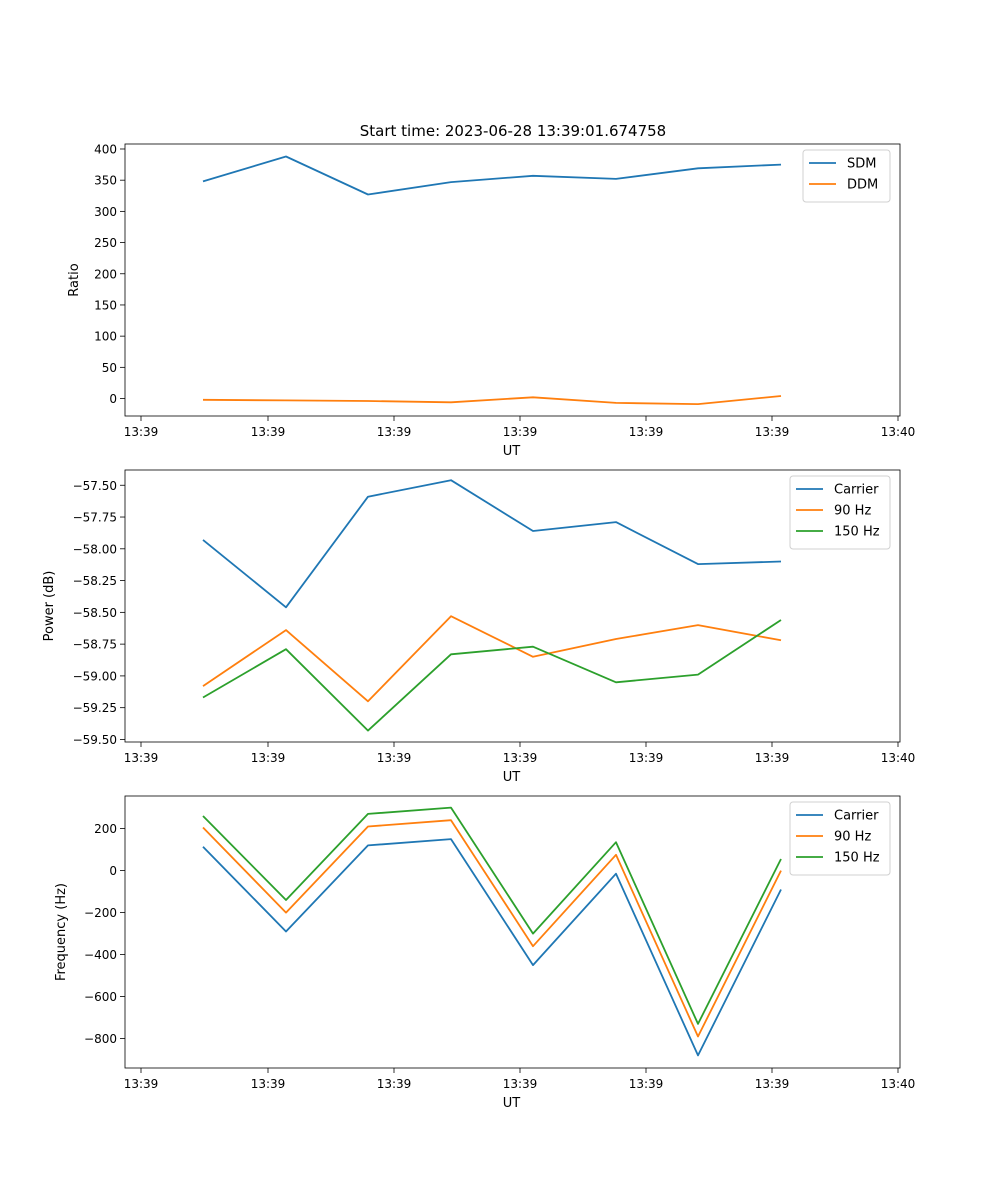 The image size is (1000, 1200). What do you see at coordinates (95, 676) in the screenshot?
I see `y-tick-label: −59.00` at bounding box center [95, 676].